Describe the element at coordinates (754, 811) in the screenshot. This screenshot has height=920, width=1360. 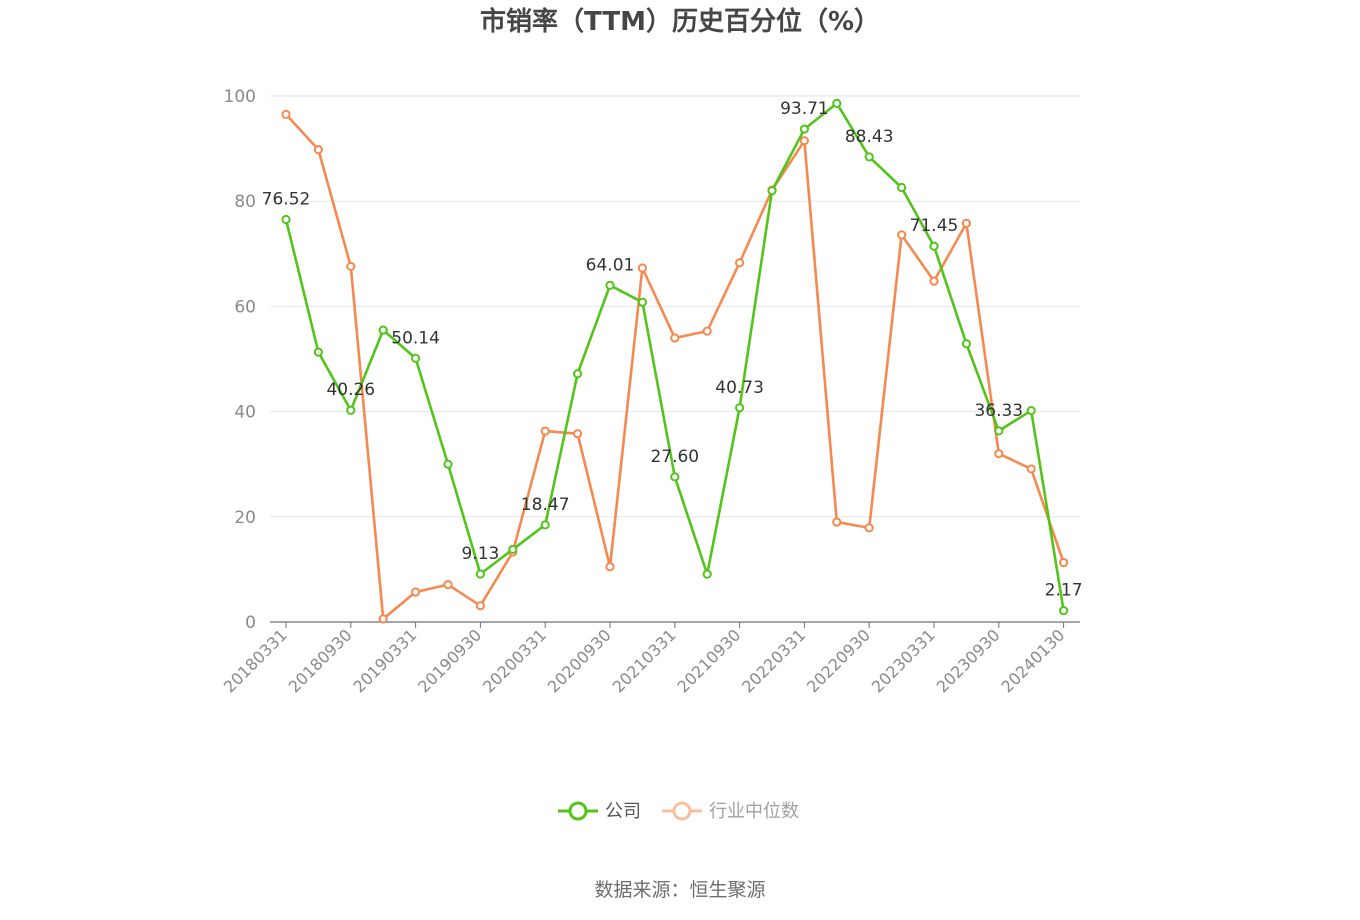
I see `legend-label: 行业中位数` at that location.